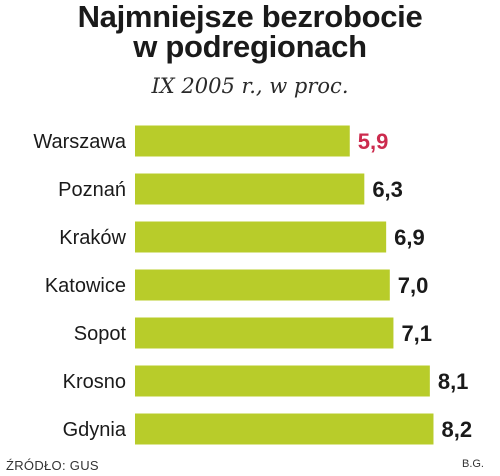 This screenshot has width=500, height=476. Describe the element at coordinates (409, 237) in the screenshot. I see `value-label: 6,9` at that location.